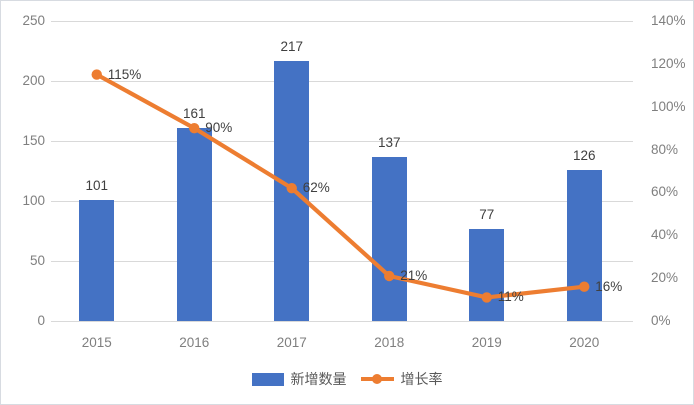  I want to click on bar-2018, so click(389, 238).